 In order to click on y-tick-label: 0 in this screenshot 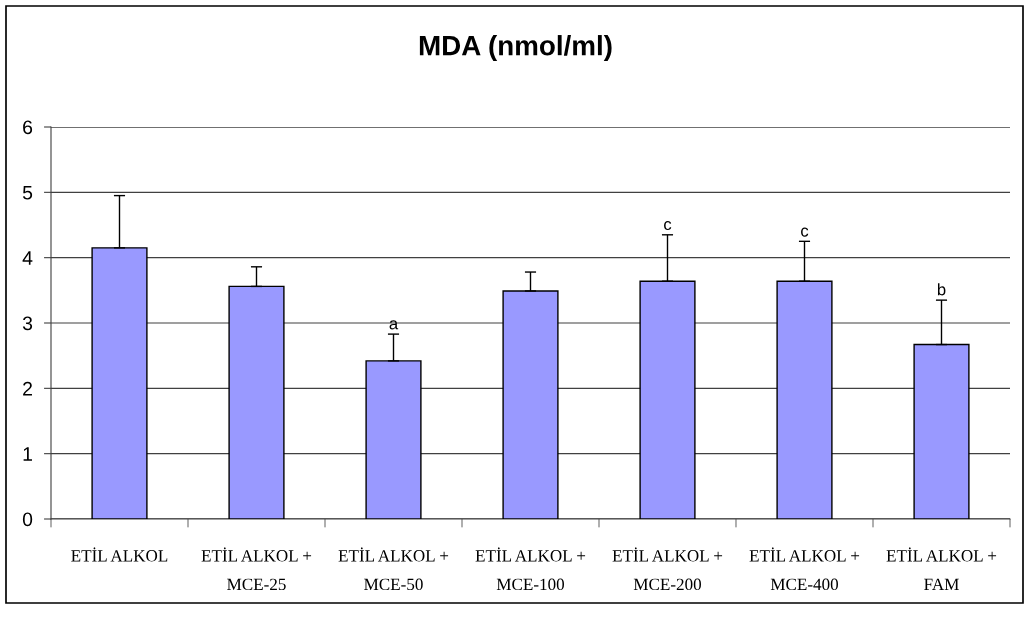, I will do `click(27, 519)`.